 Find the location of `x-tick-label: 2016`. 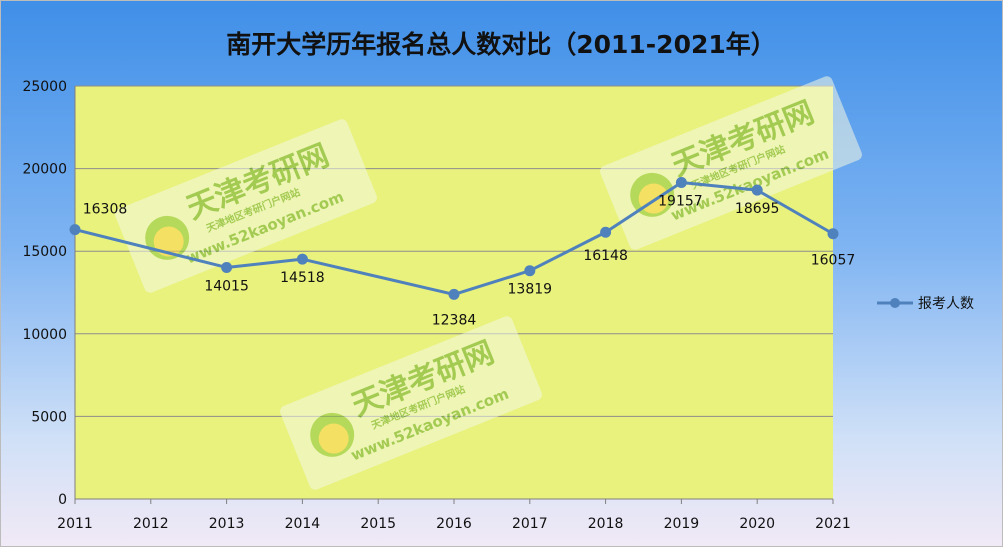

x-tick-label: 2016 is located at coordinates (454, 524).